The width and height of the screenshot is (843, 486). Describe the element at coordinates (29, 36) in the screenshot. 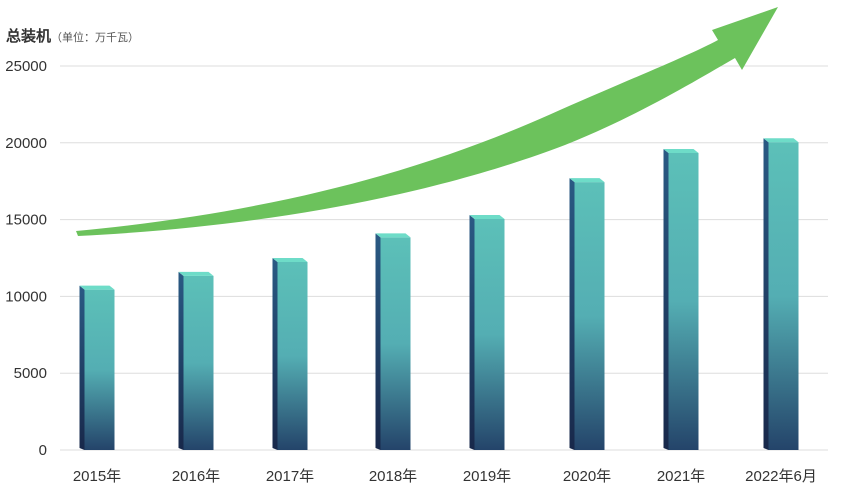

I see `chart-title-text: 总装机` at that location.